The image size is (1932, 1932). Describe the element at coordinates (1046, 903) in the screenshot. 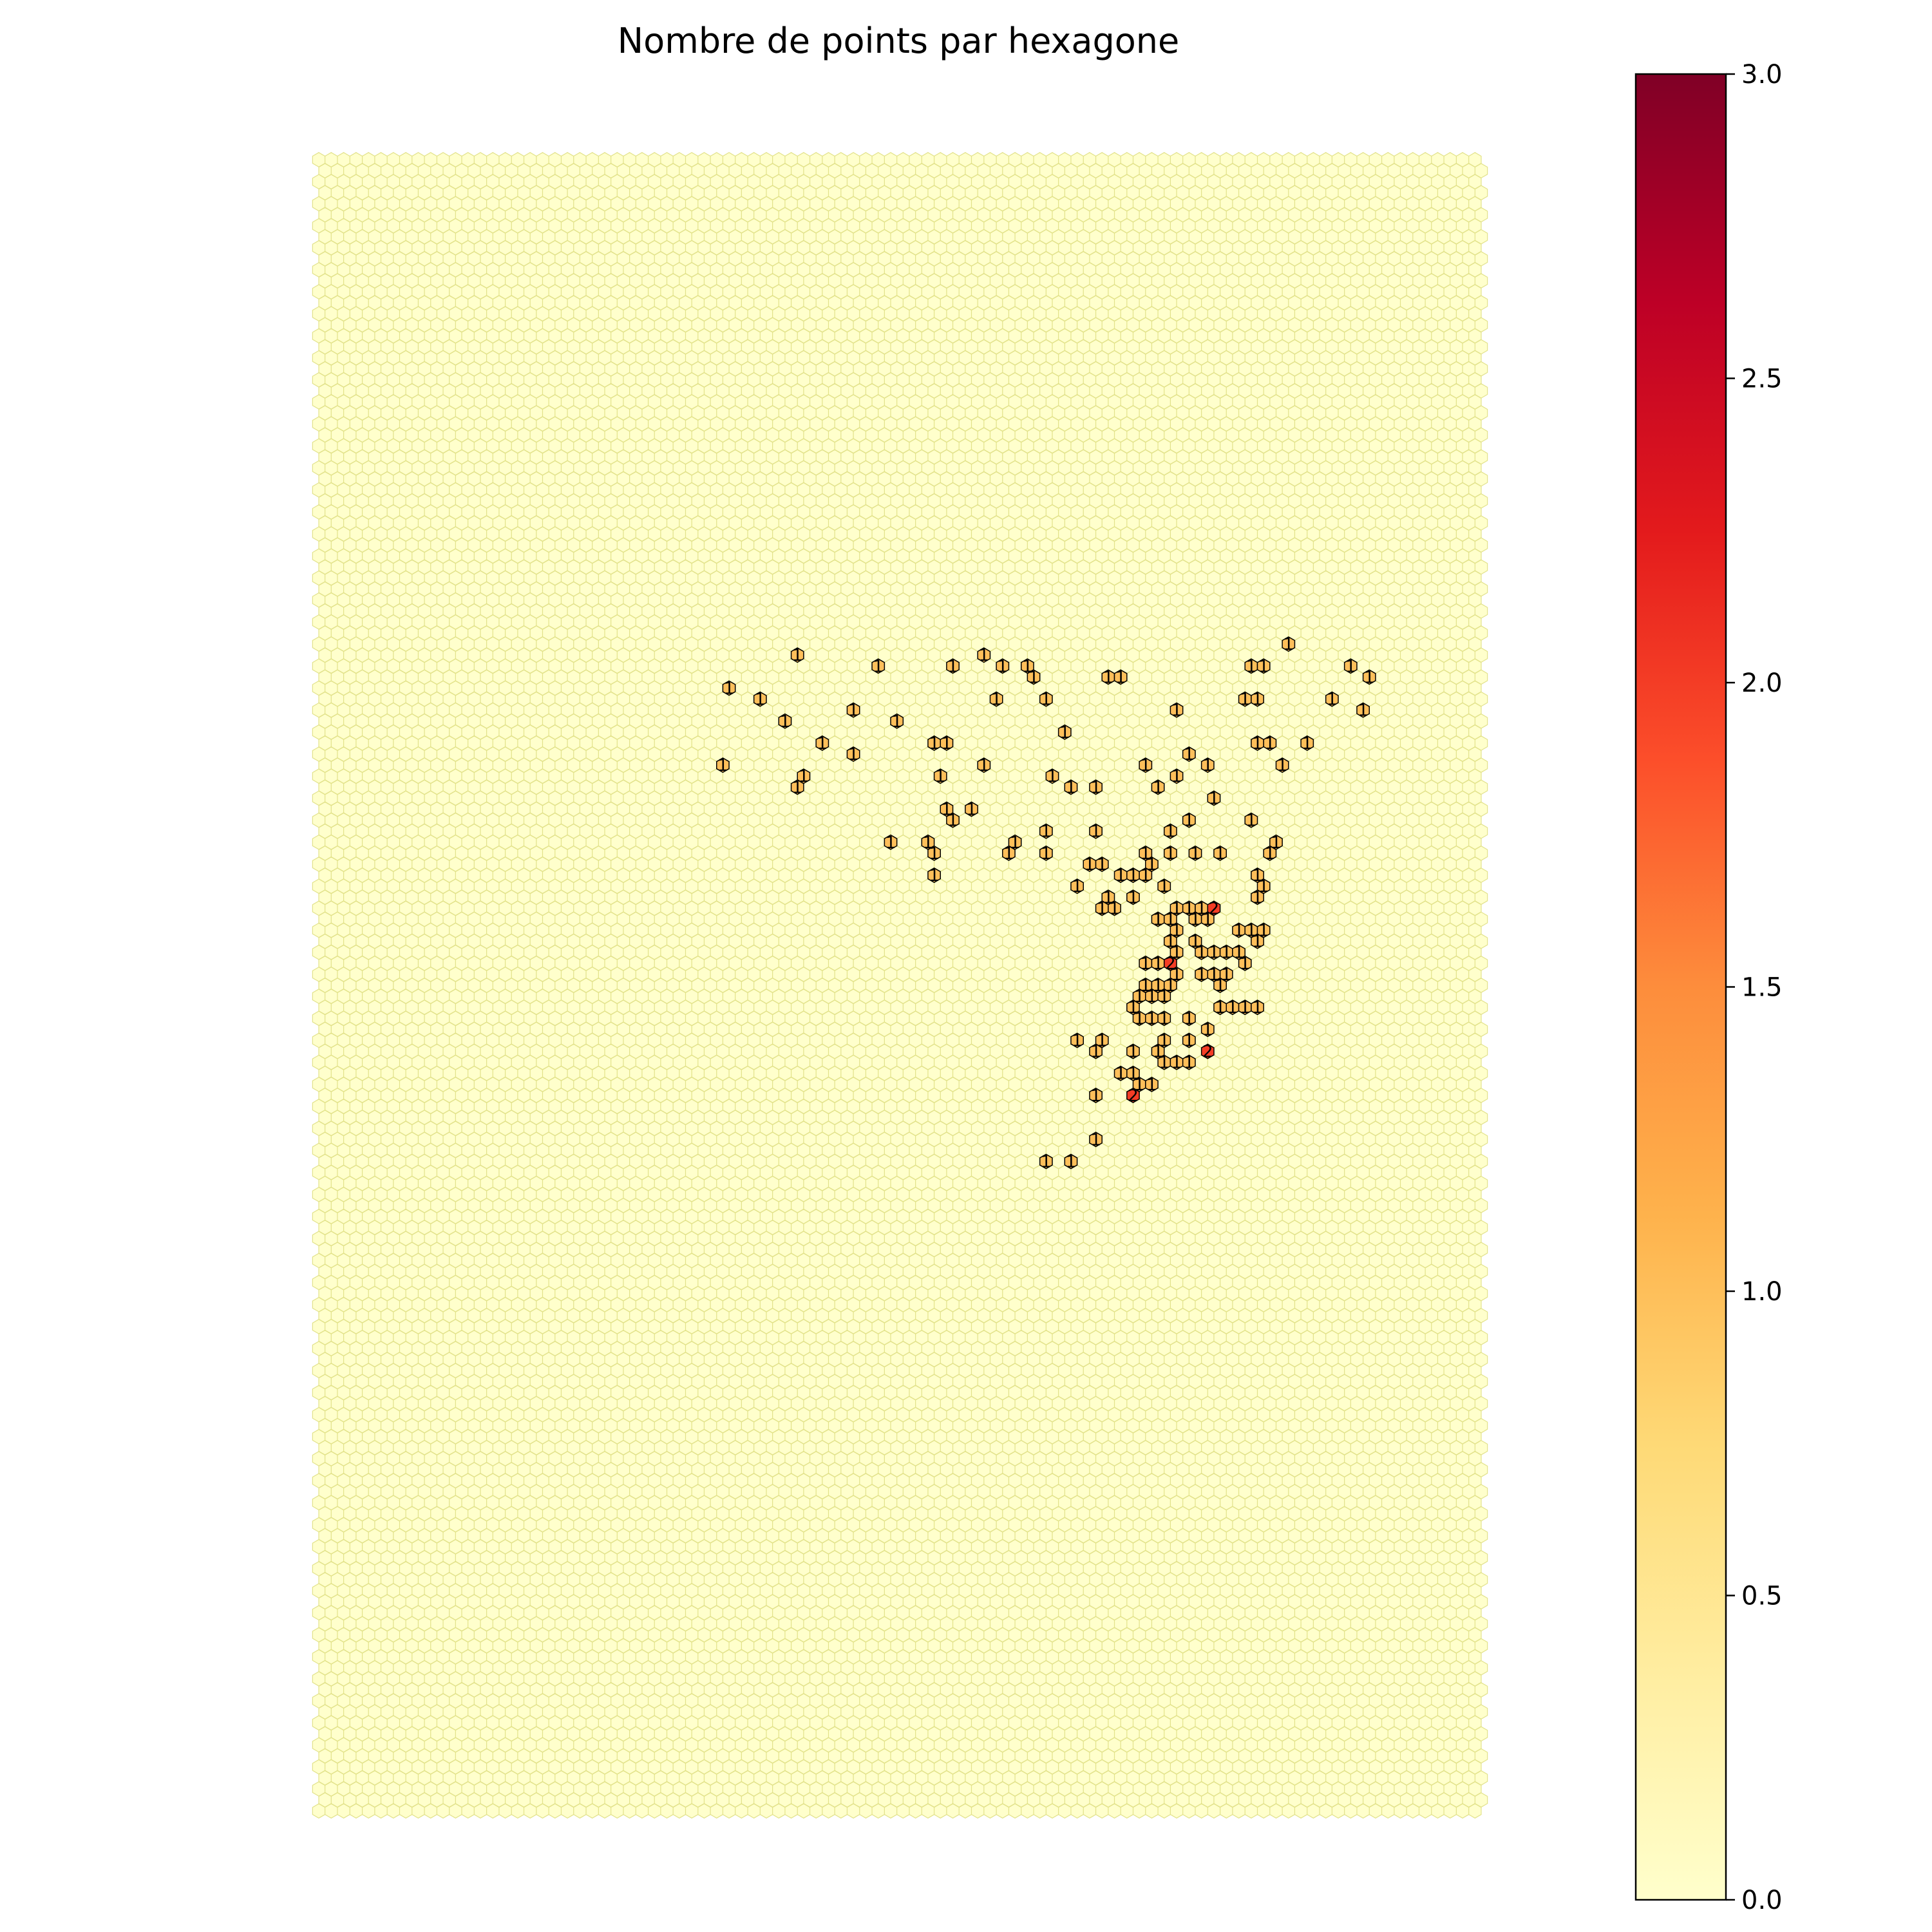

I see `hex-cells` at that location.